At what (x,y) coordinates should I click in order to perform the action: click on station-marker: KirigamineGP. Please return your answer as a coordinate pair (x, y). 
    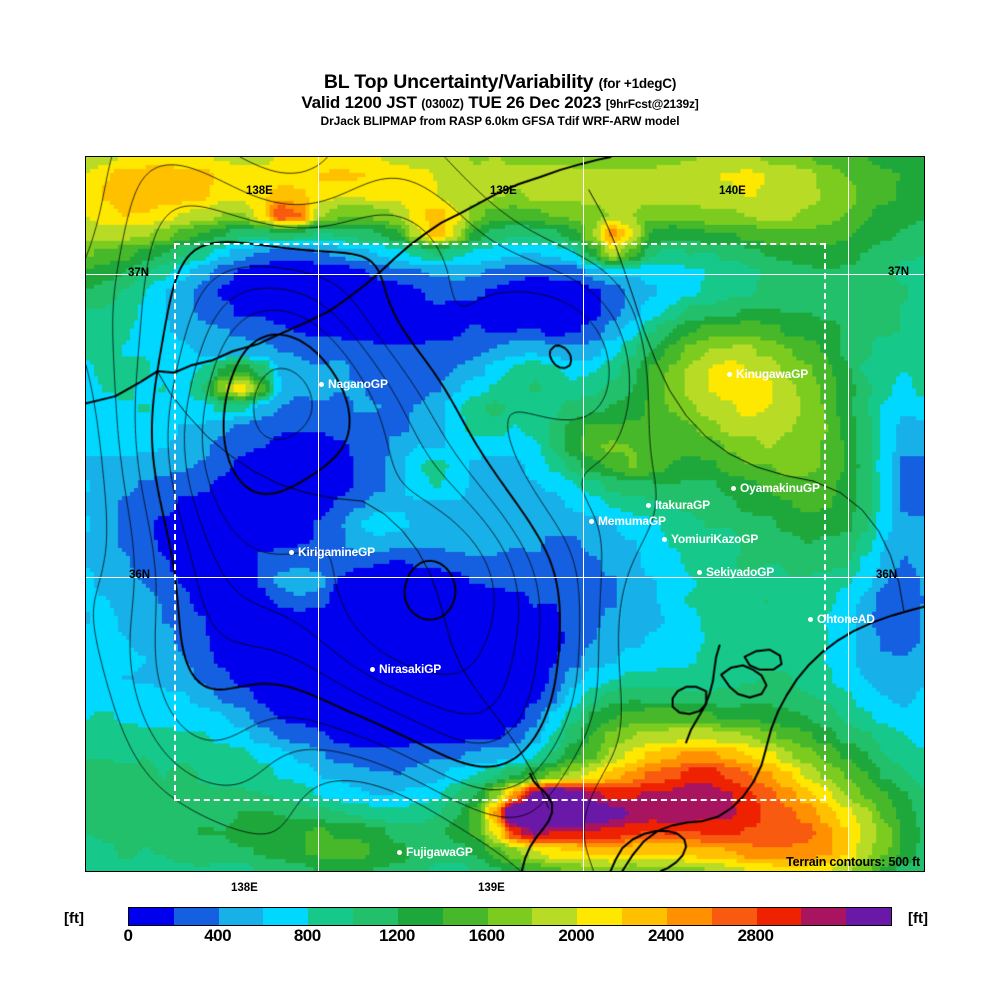
    Looking at the image, I should click on (332, 552).